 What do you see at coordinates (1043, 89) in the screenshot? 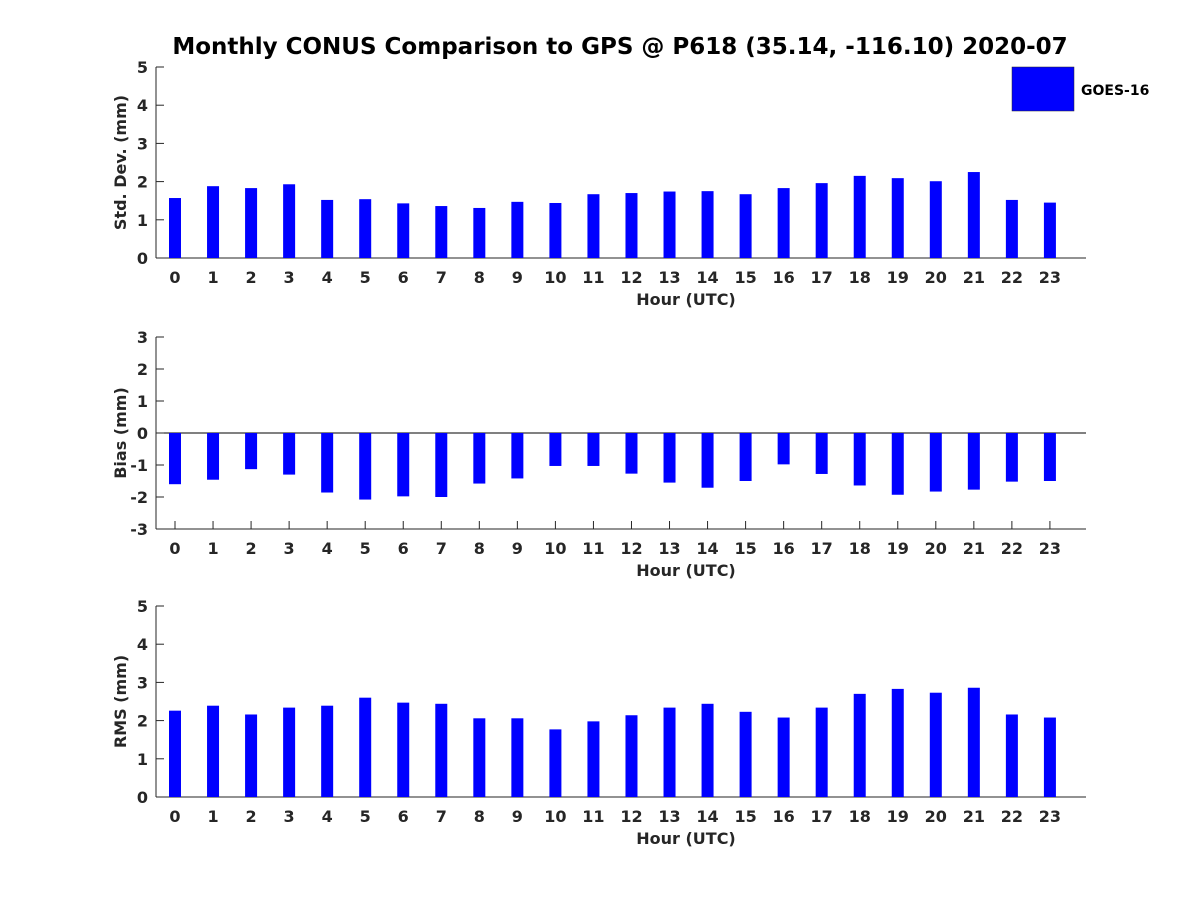
I see `legend-swatch` at bounding box center [1043, 89].